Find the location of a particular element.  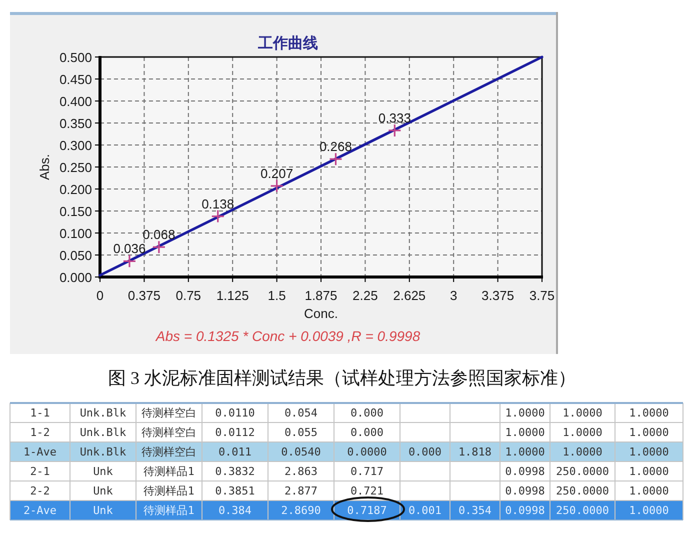

y-tick-label: 0.150 is located at coordinates (75, 211).